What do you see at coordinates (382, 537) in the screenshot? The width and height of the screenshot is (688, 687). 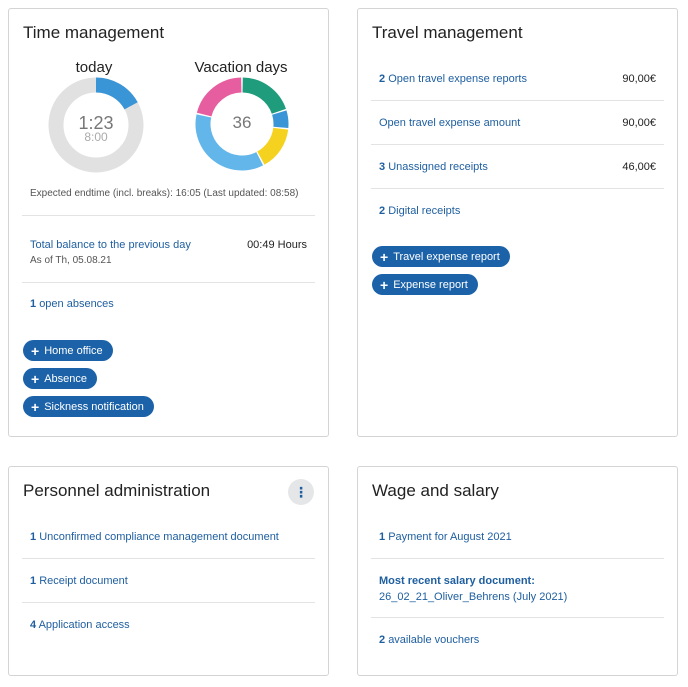 I see `payment-count: 1` at bounding box center [382, 537].